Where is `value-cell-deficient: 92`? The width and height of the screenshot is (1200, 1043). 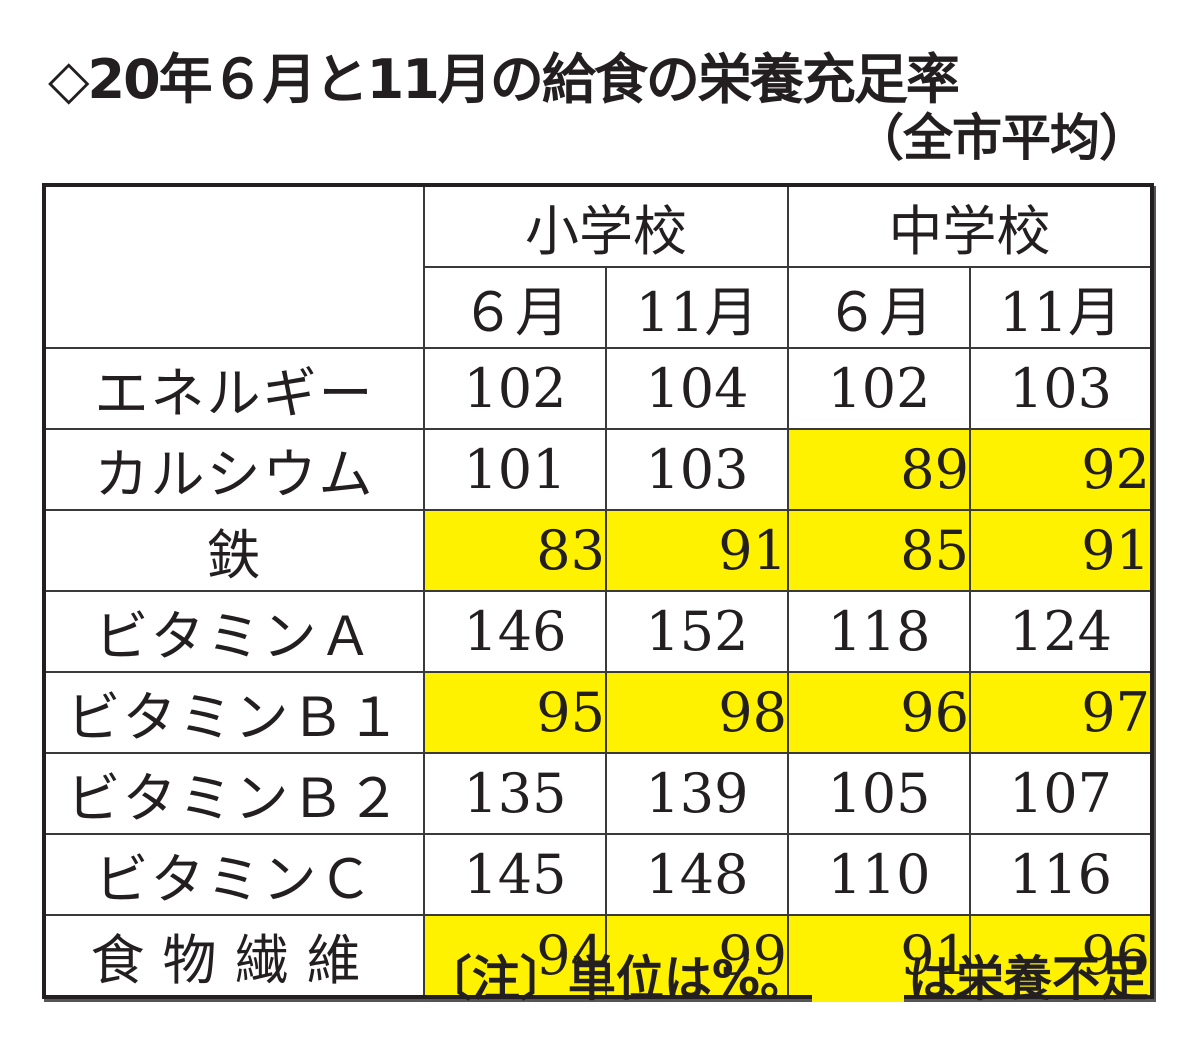
value-cell-deficient: 92 is located at coordinates (1061, 469).